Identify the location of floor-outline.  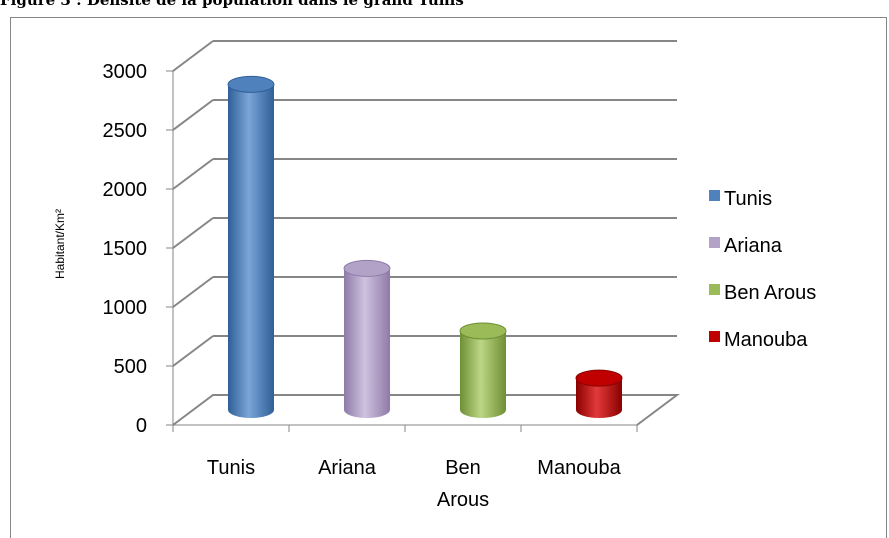
(426, 410).